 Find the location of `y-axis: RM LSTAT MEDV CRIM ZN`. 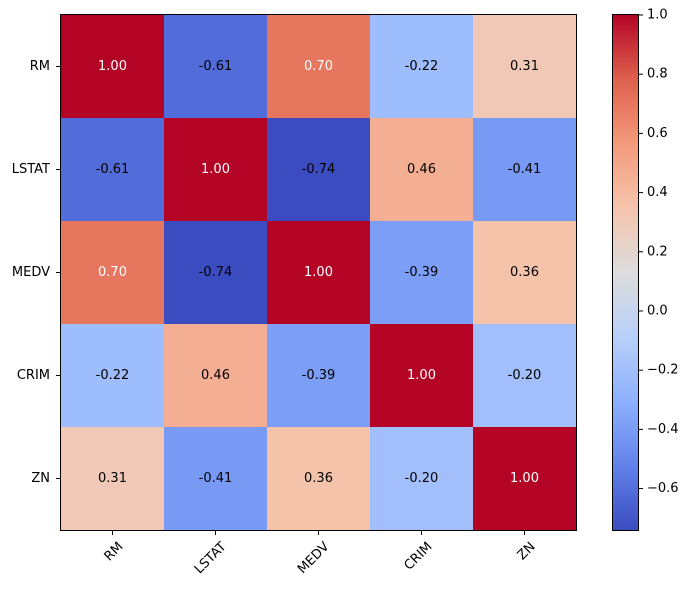

y-axis: RM LSTAT MEDV CRIM ZN is located at coordinates (36, 272).